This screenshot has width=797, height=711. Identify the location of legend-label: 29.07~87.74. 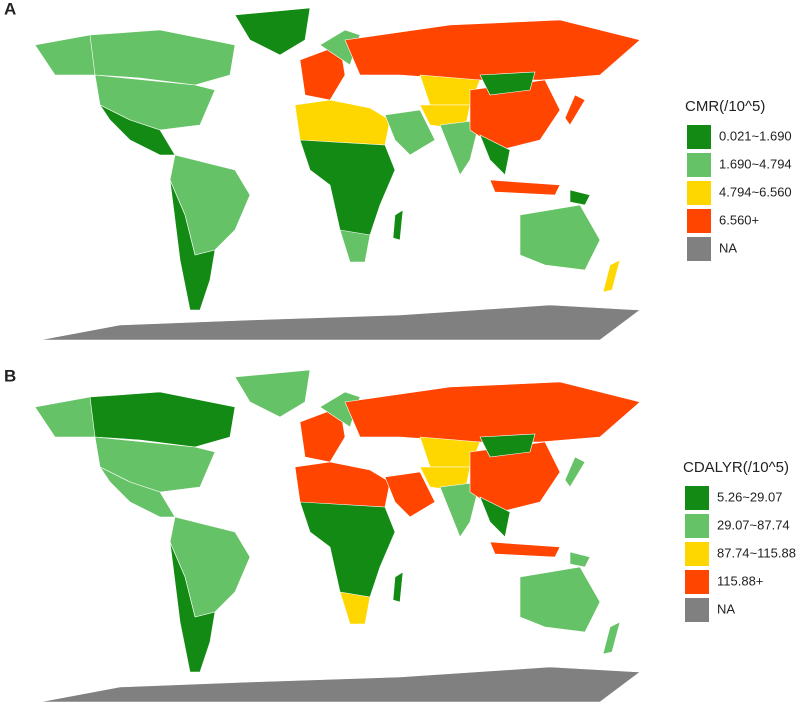
(753, 524).